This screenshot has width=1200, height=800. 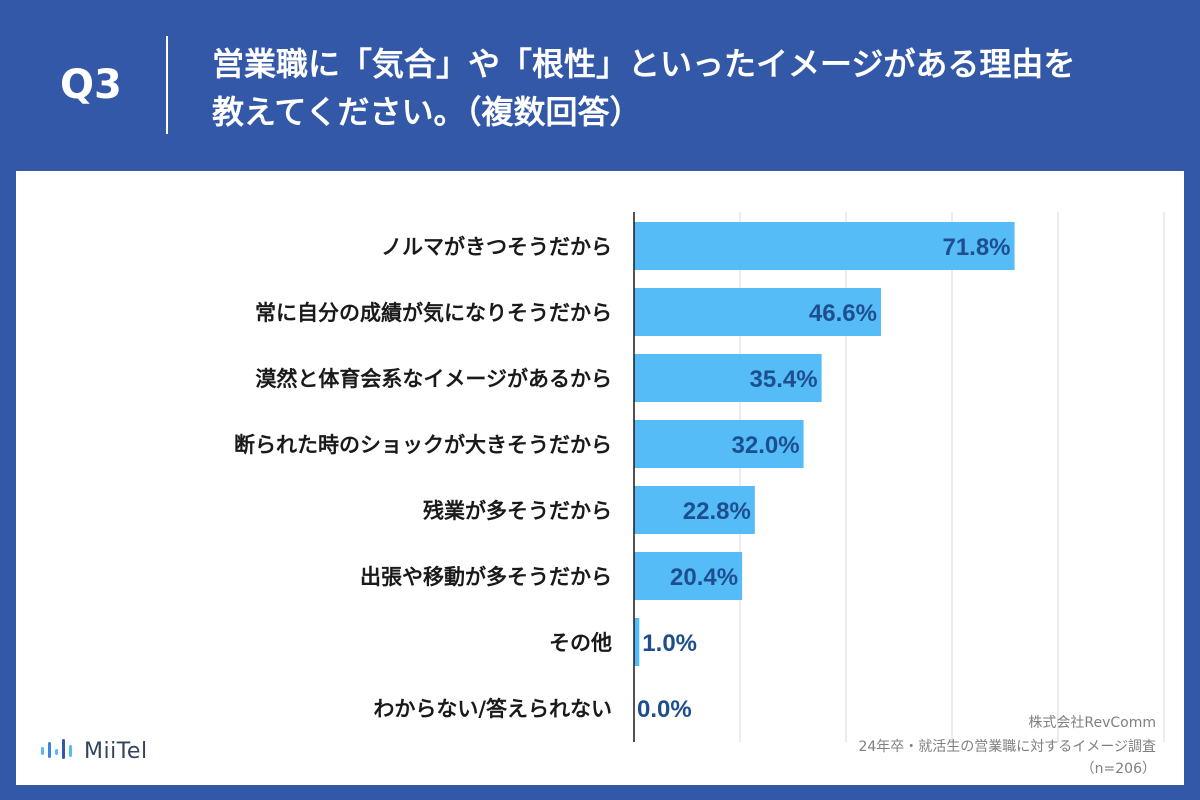 I want to click on value-label: 0.0%, so click(x=664, y=709).